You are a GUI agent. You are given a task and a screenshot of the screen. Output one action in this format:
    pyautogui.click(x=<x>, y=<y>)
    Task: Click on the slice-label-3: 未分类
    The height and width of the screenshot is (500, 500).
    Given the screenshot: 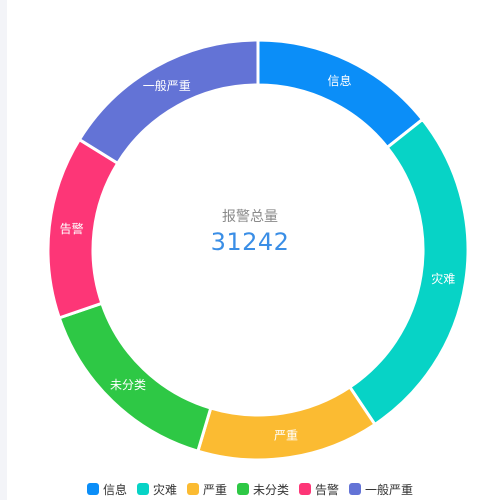 What is the action you would take?
    pyautogui.click(x=128, y=385)
    